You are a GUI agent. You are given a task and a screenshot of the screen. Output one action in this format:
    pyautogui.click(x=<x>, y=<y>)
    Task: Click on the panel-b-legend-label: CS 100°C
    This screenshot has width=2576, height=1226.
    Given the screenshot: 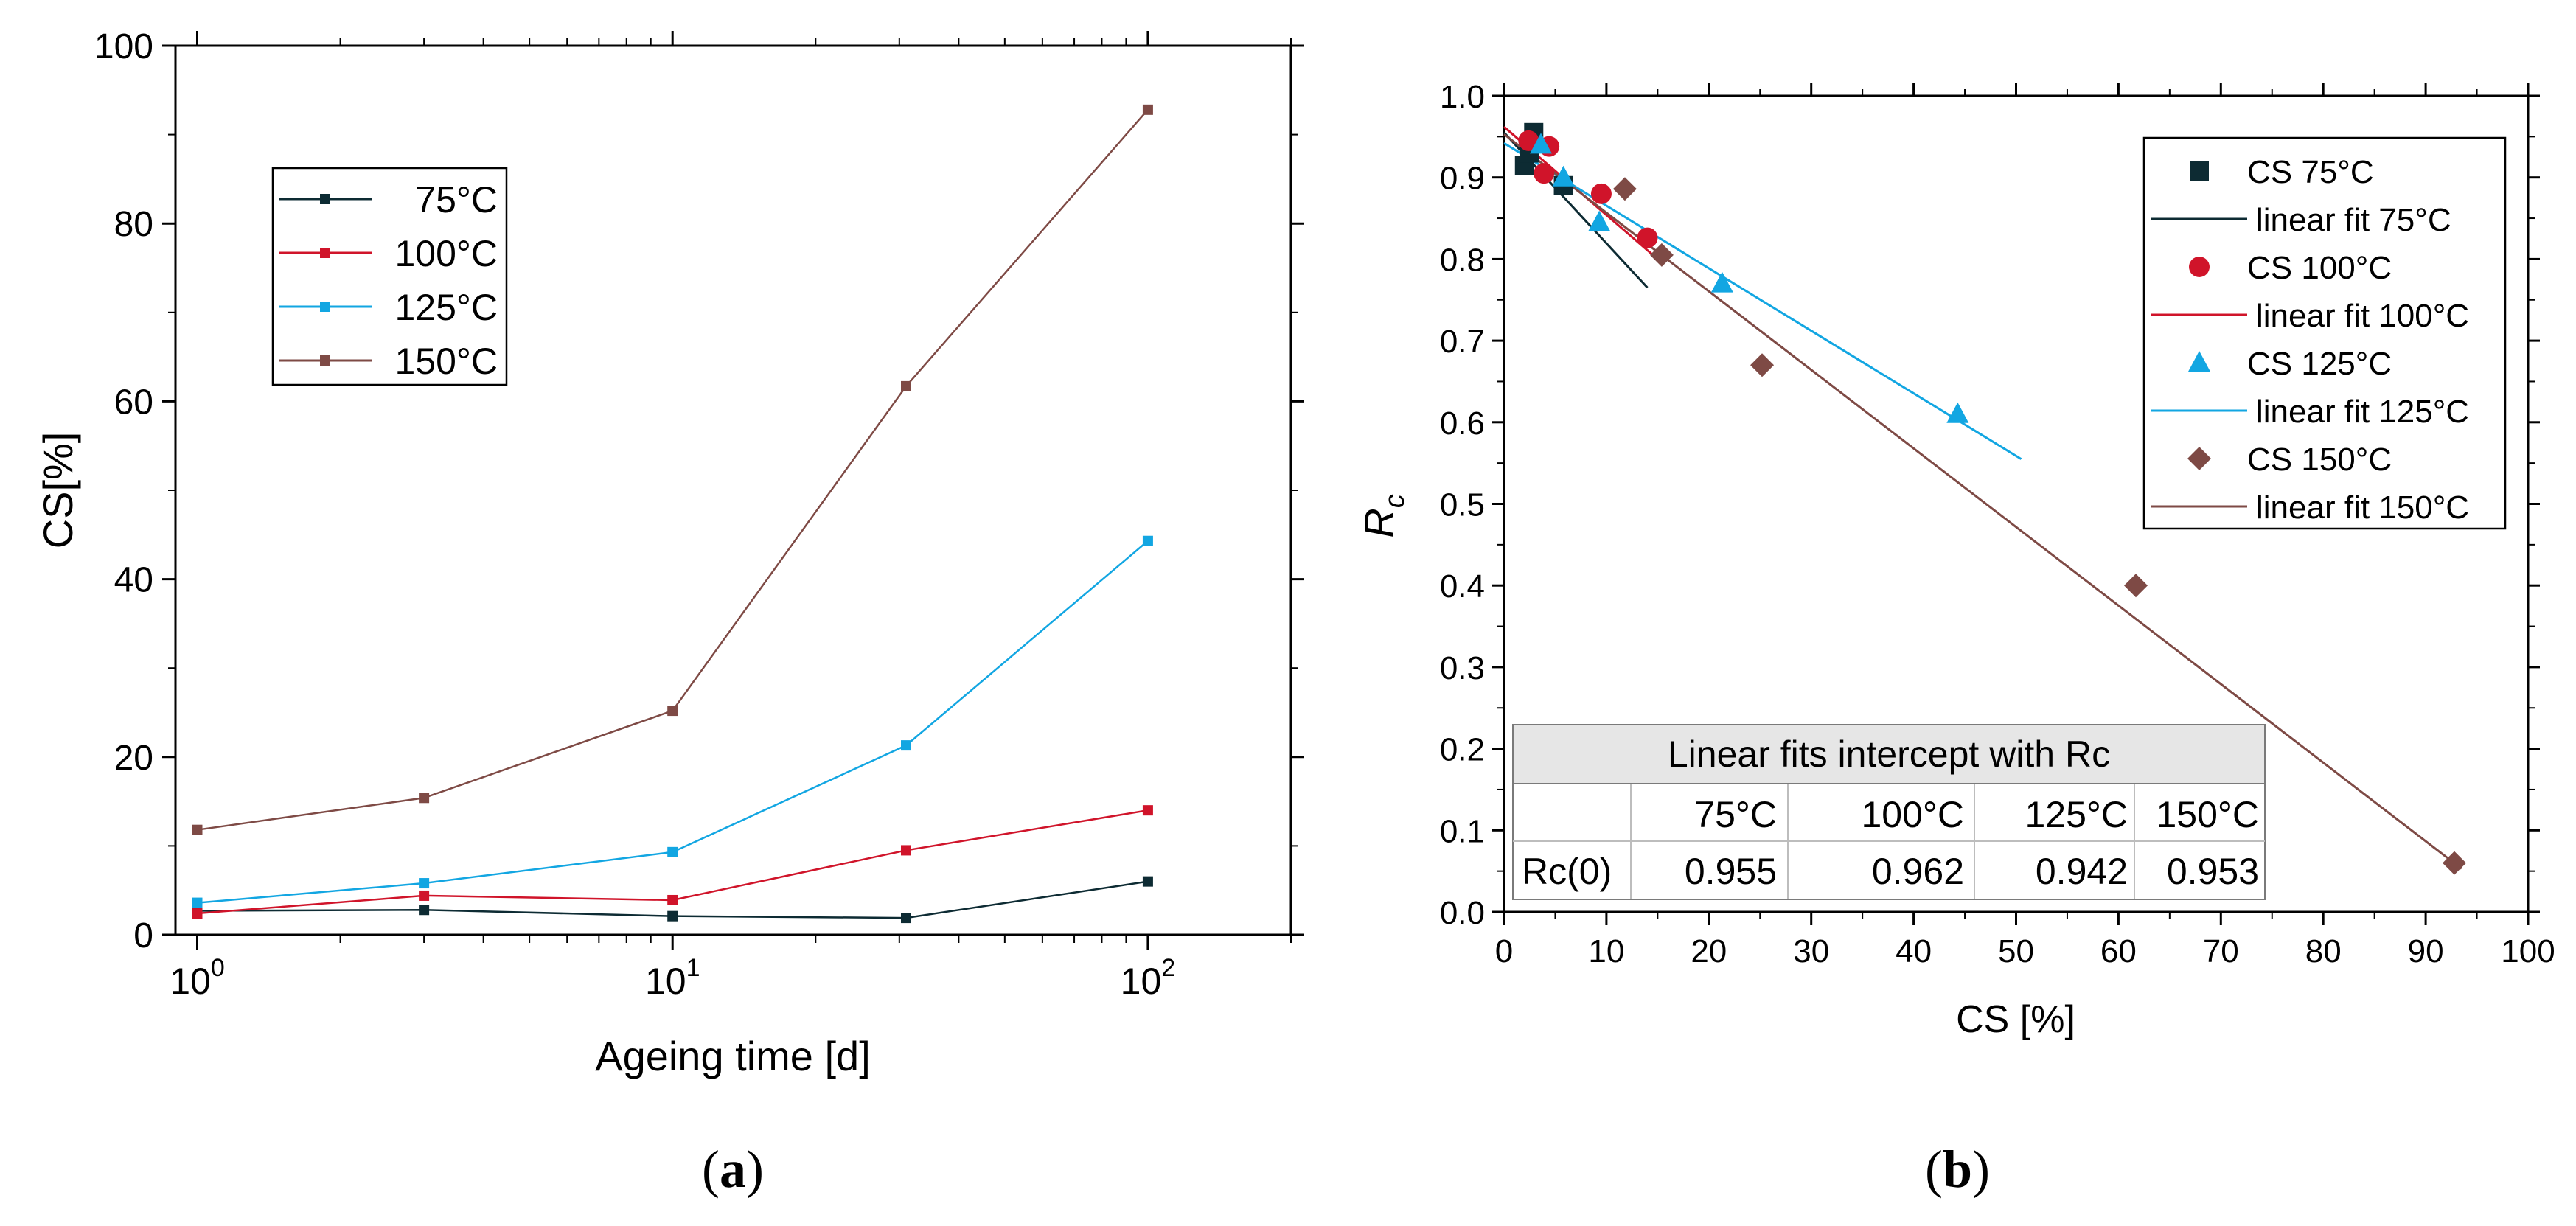 What is the action you would take?
    pyautogui.click(x=2319, y=268)
    